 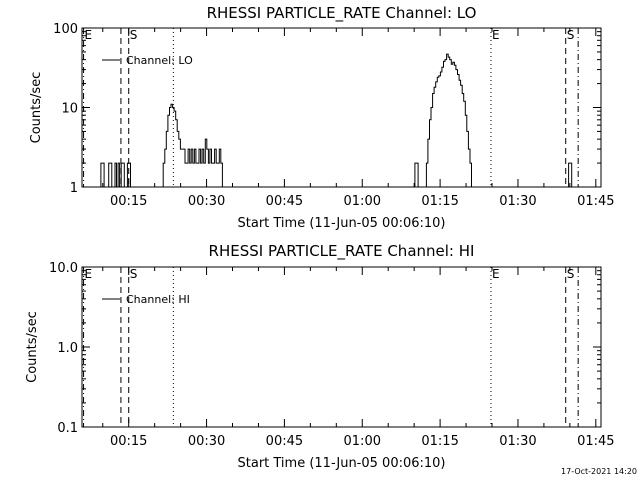 What do you see at coordinates (159, 60) in the screenshot?
I see `chart-0-legend-label: Channel: LO` at bounding box center [159, 60].